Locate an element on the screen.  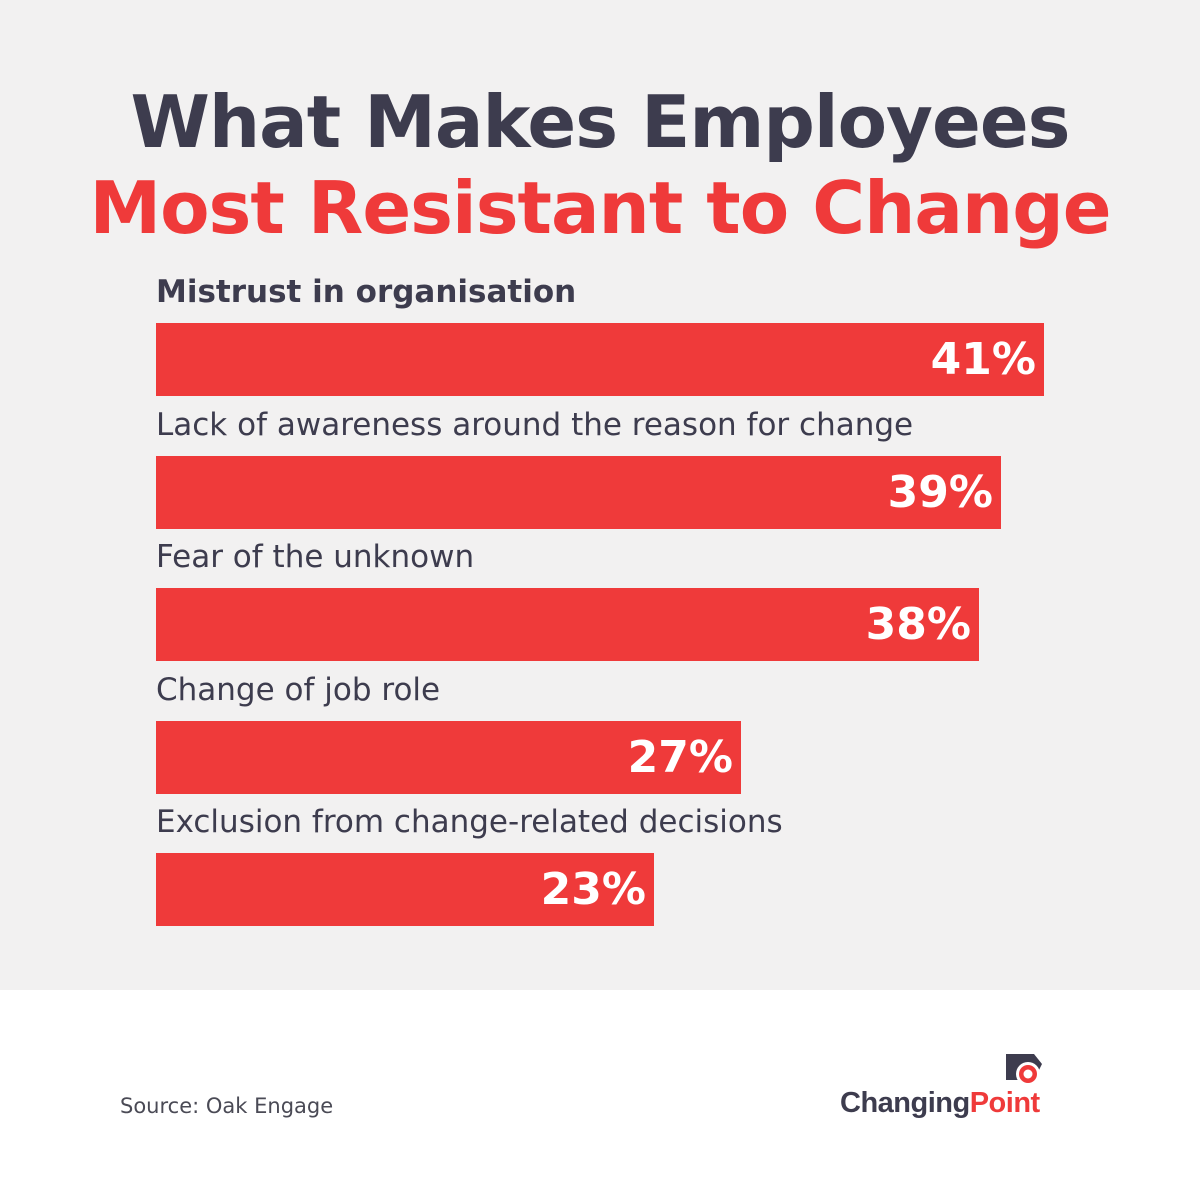
bar: 27% is located at coordinates (448, 757).